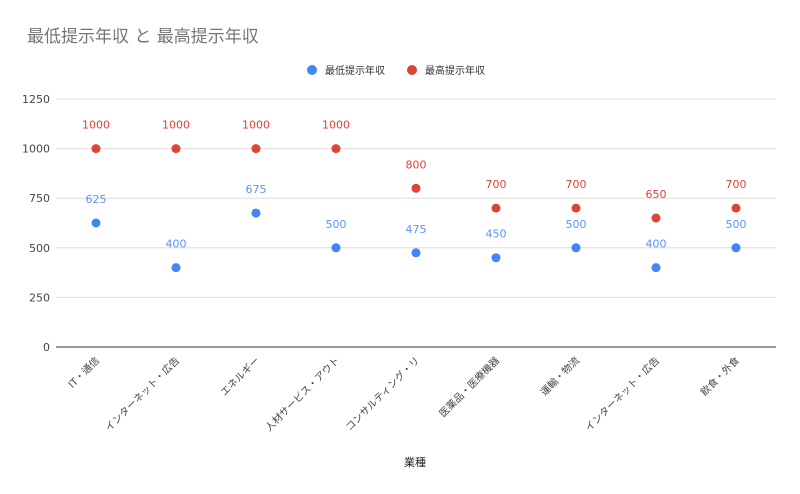 The width and height of the screenshot is (800, 494). I want to click on legend-label: 最低提示年収, so click(355, 70).